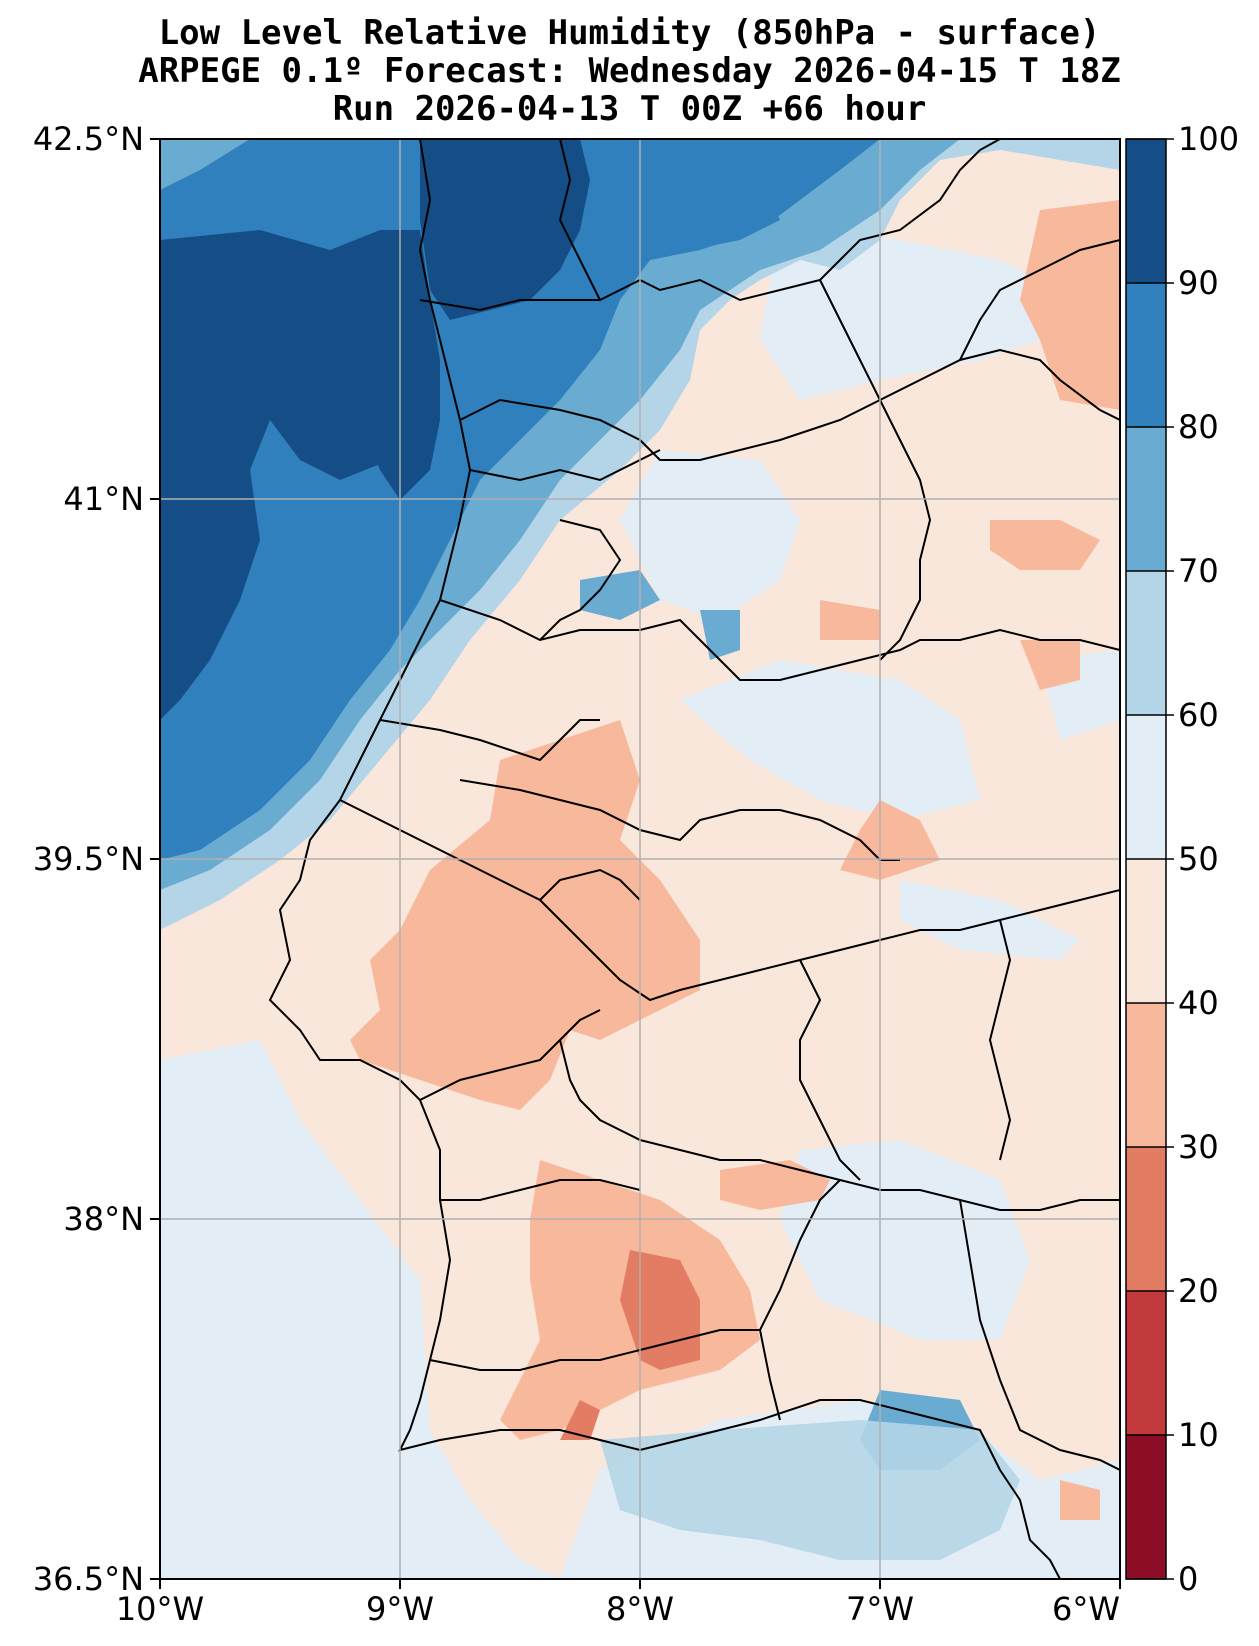 This screenshot has height=1646, width=1259. What do you see at coordinates (1198, 1003) in the screenshot?
I see `colorbar-tick-label: 40` at bounding box center [1198, 1003].